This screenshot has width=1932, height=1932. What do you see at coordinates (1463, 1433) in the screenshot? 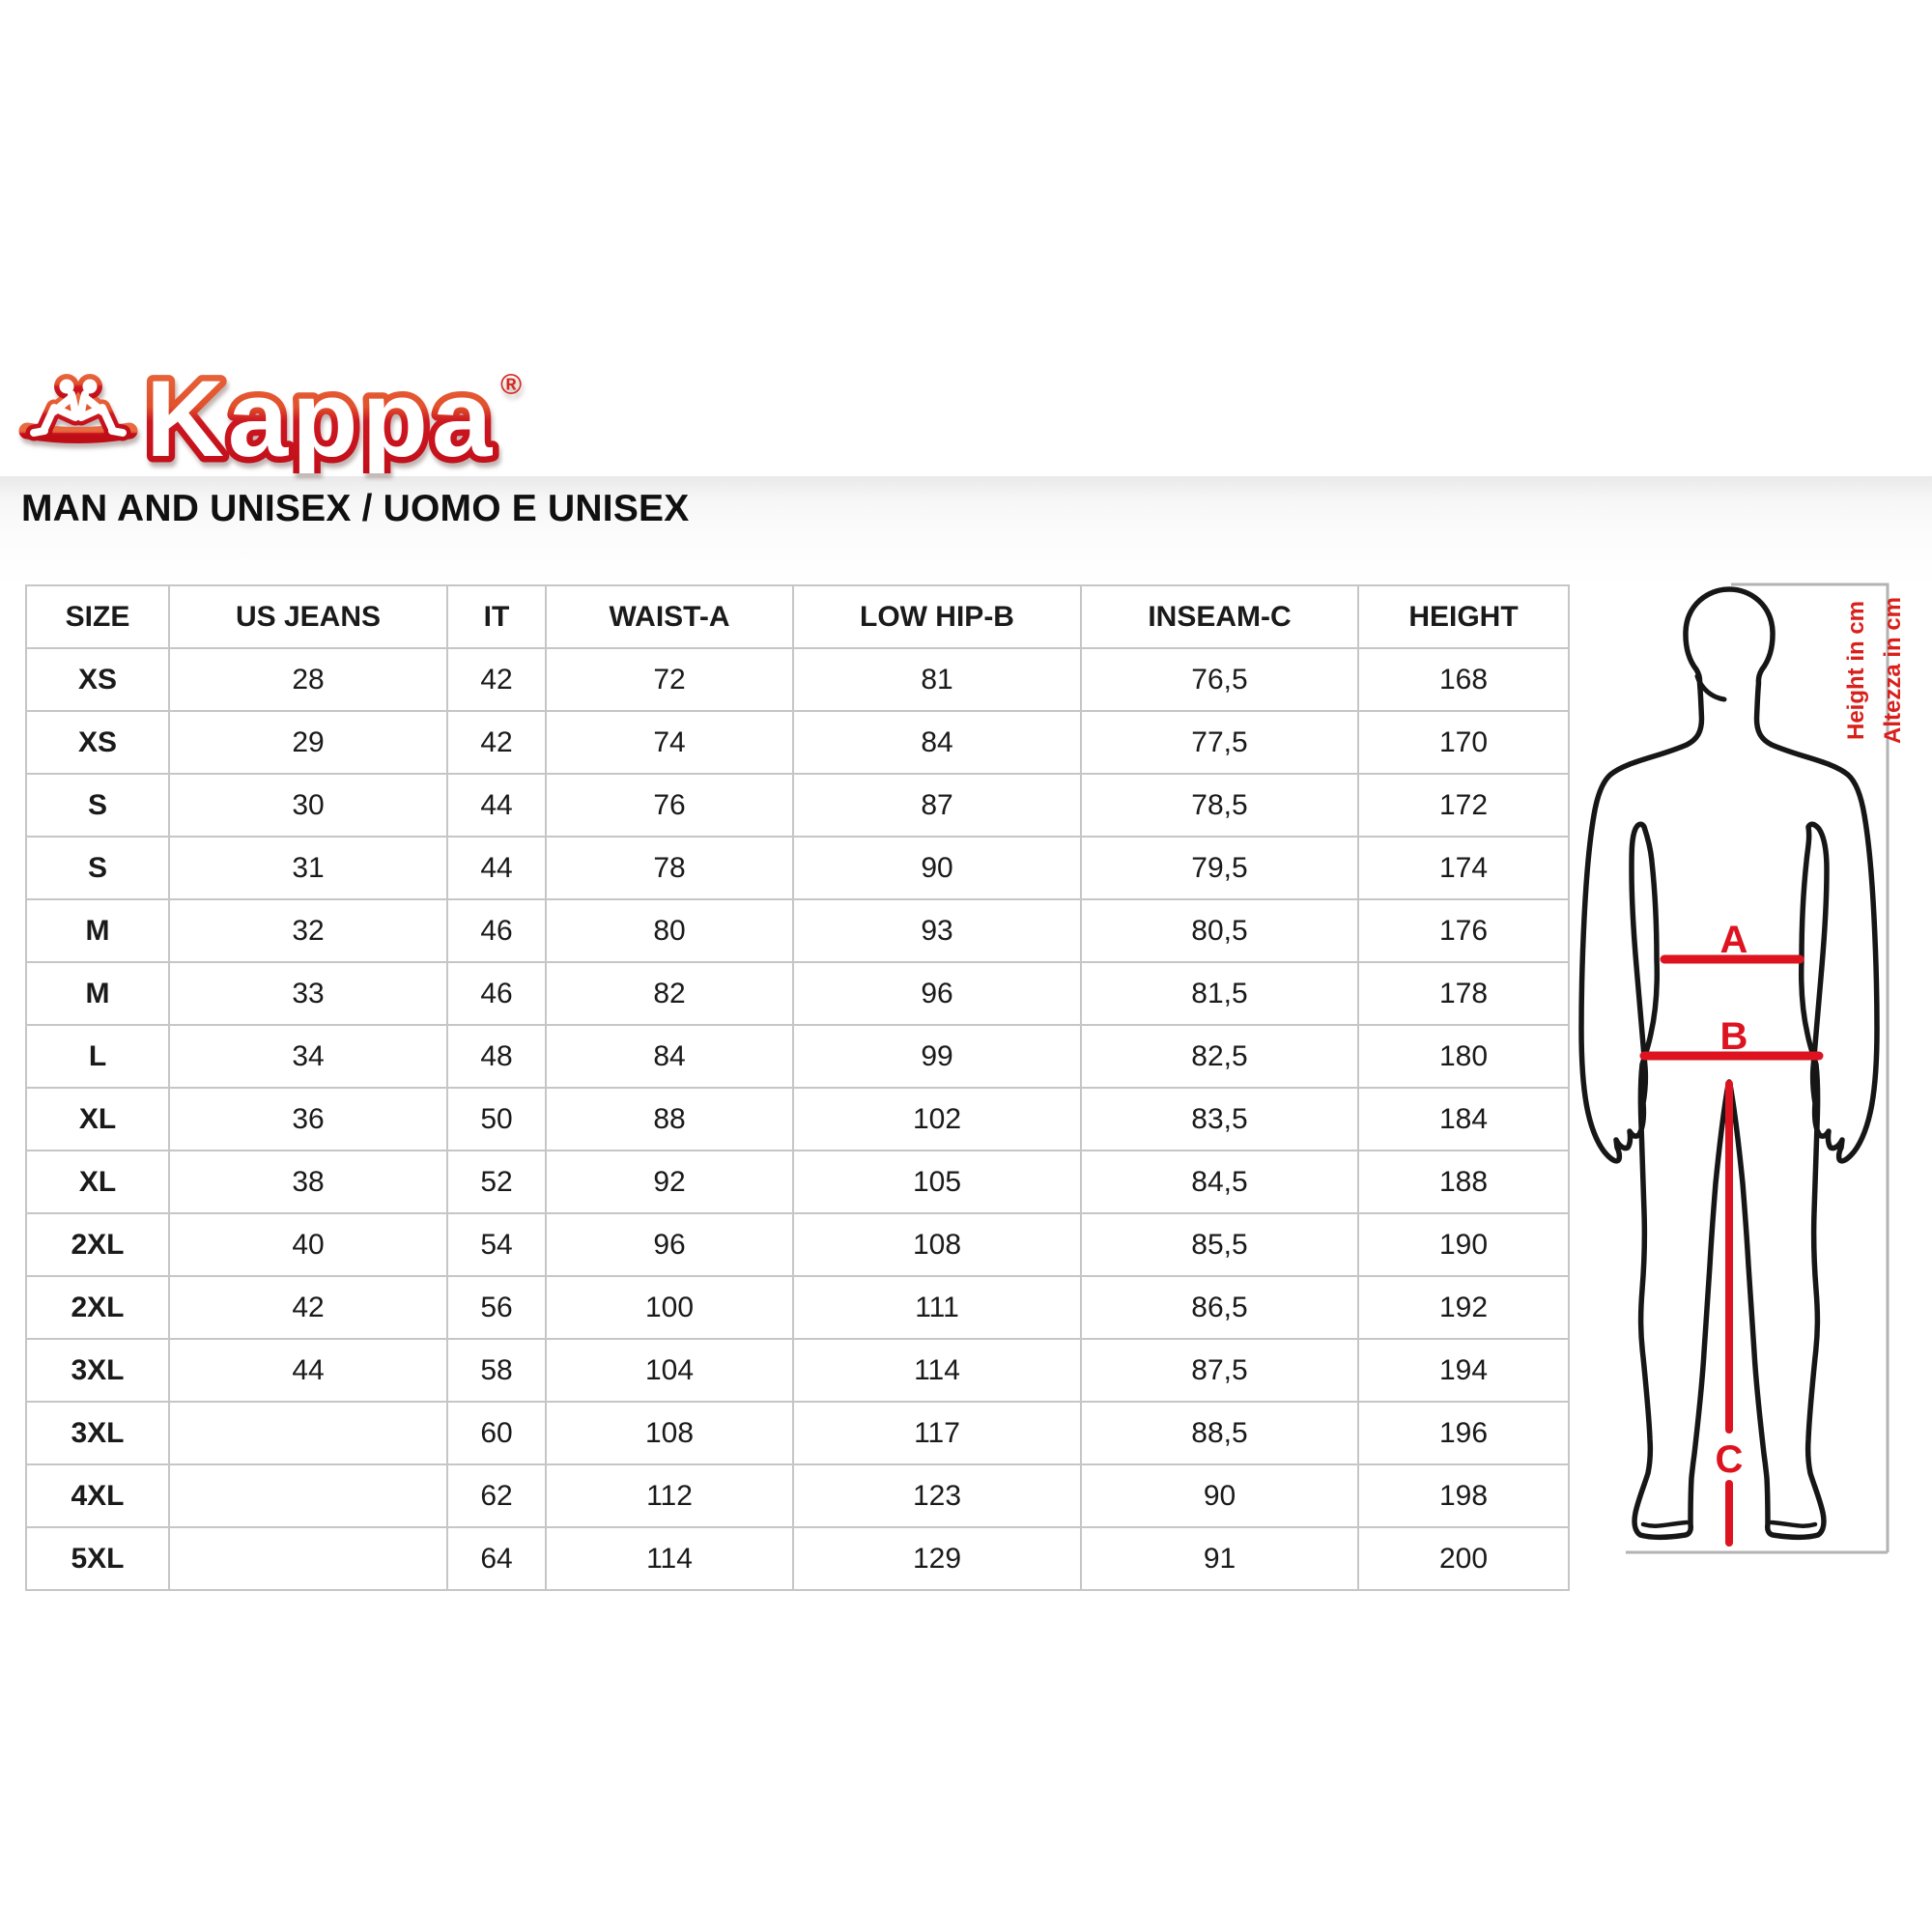
I see `table-cell: 196` at bounding box center [1463, 1433].